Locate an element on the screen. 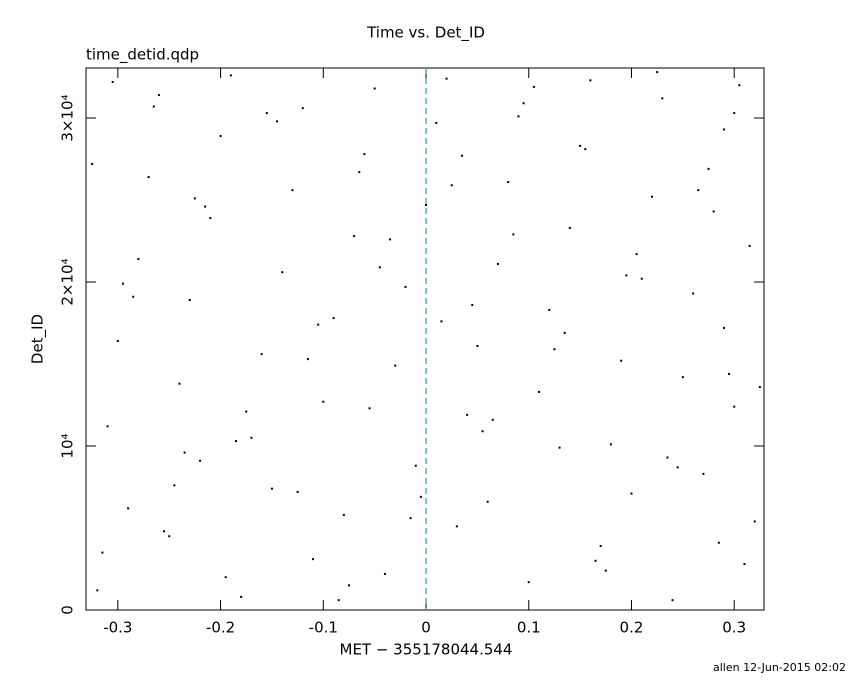  x-tick-label: 0.1 is located at coordinates (529, 628).